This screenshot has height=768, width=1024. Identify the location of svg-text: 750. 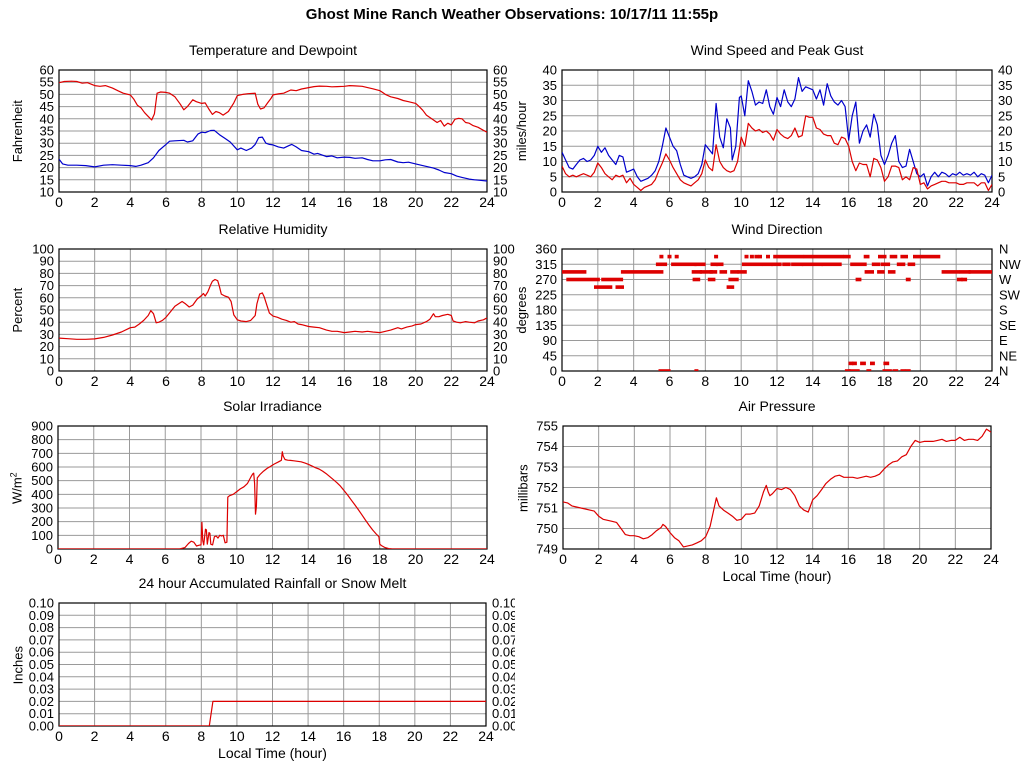
(547, 528).